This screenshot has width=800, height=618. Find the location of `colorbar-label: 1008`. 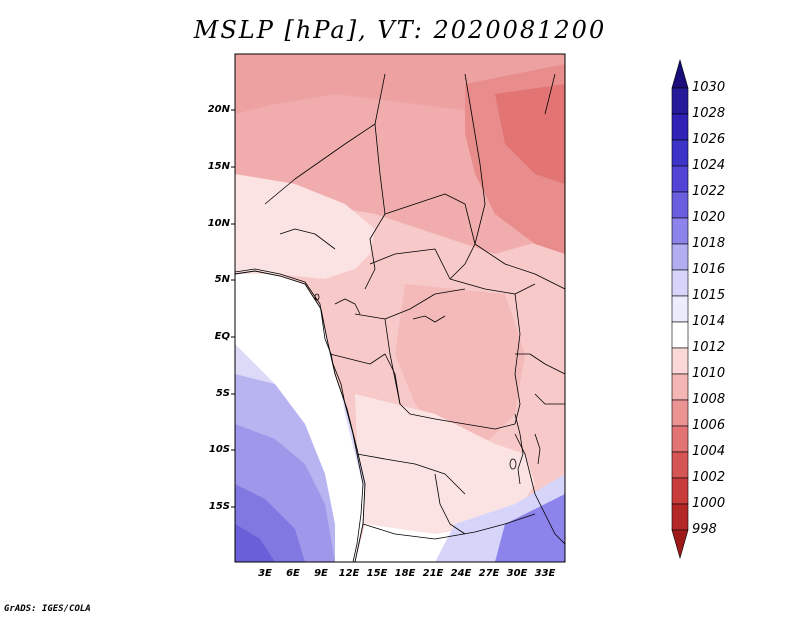

colorbar-label: 1008 is located at coordinates (709, 399).